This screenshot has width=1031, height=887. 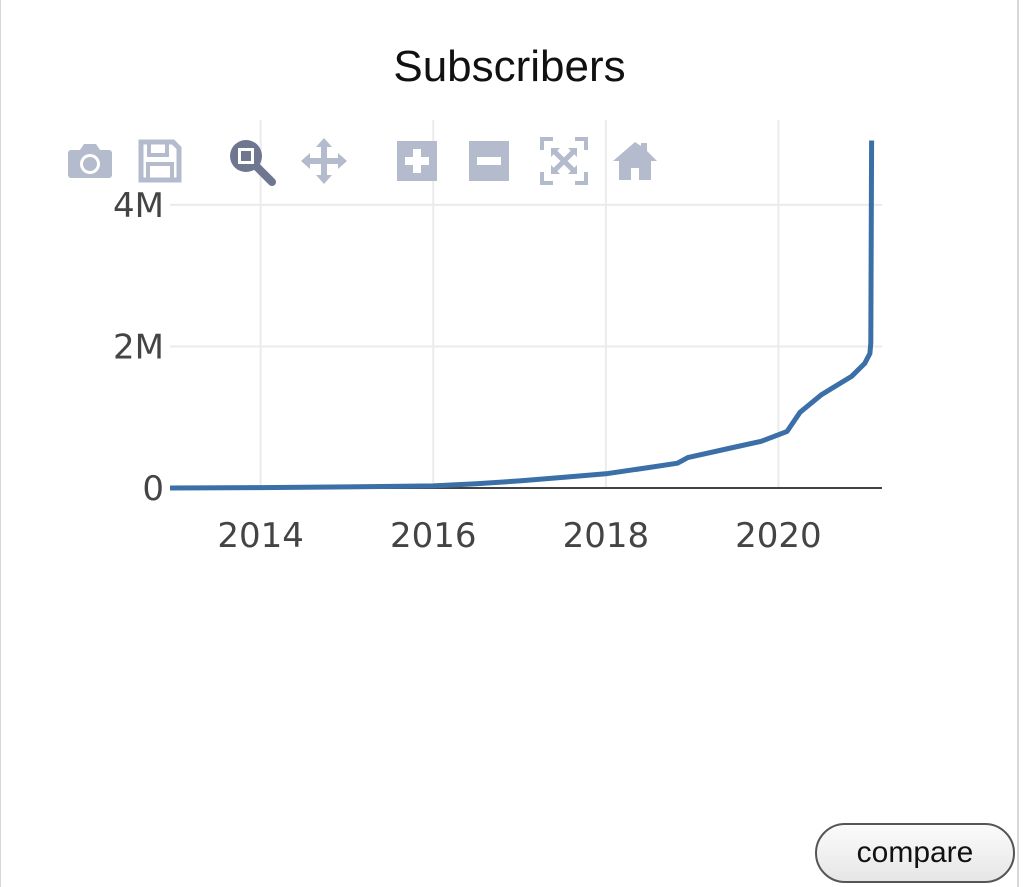 I want to click on pan-icon, so click(x=324, y=161).